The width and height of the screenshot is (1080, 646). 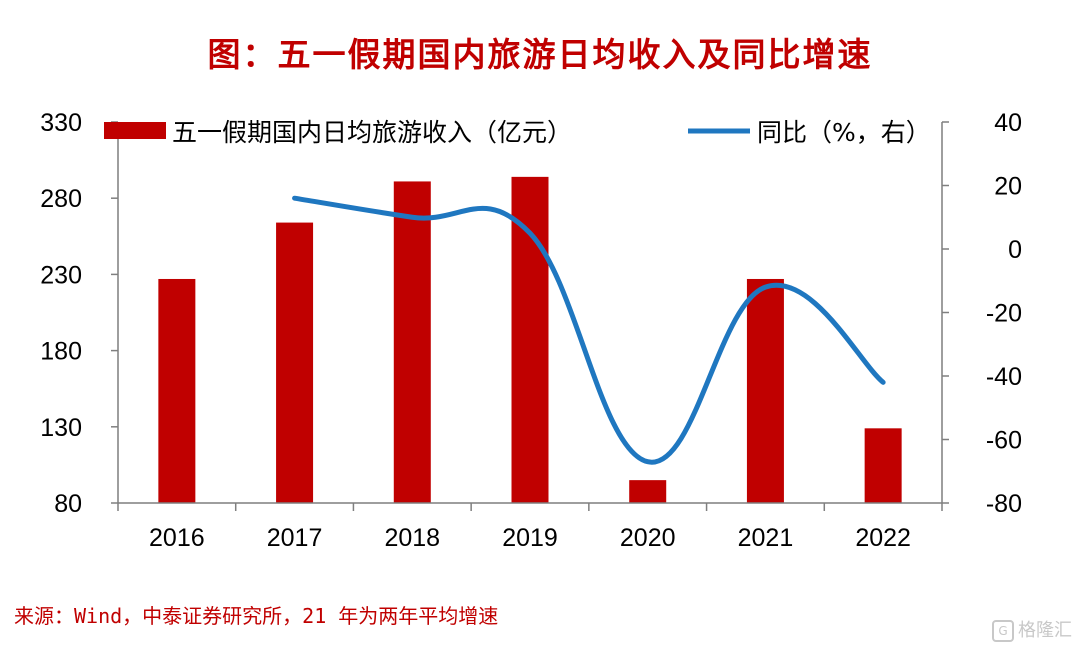 What do you see at coordinates (1004, 441) in the screenshot?
I see `y-right-tick-label--60: -60` at bounding box center [1004, 441].